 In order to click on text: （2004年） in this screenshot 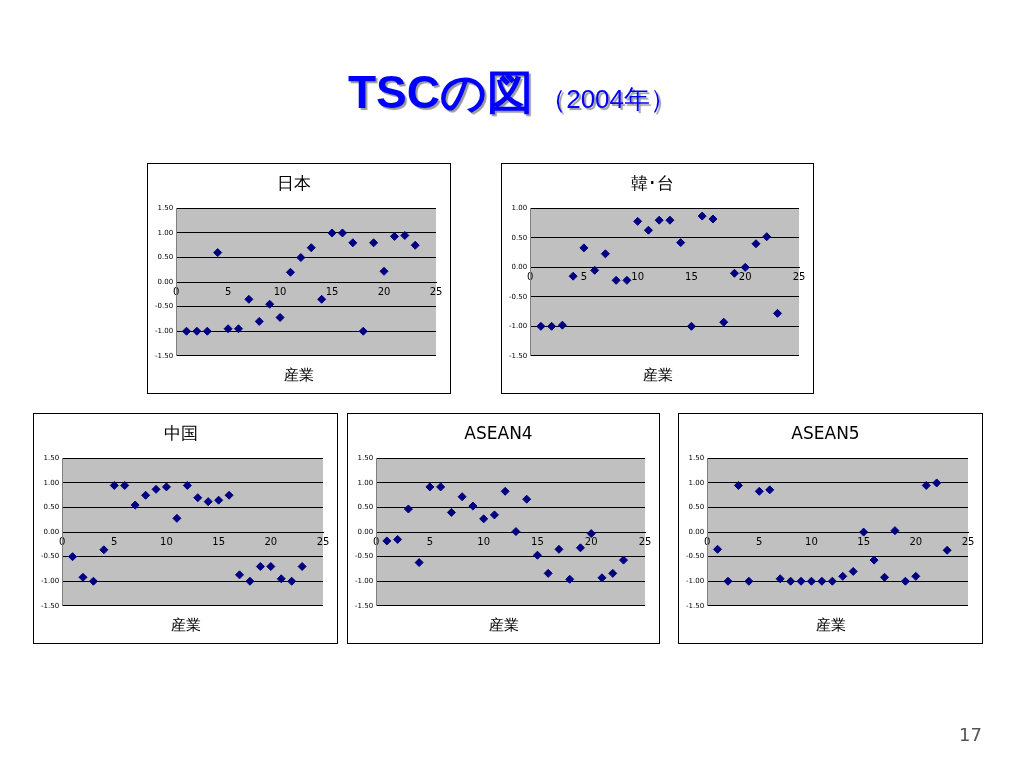, I will do `click(608, 99)`.